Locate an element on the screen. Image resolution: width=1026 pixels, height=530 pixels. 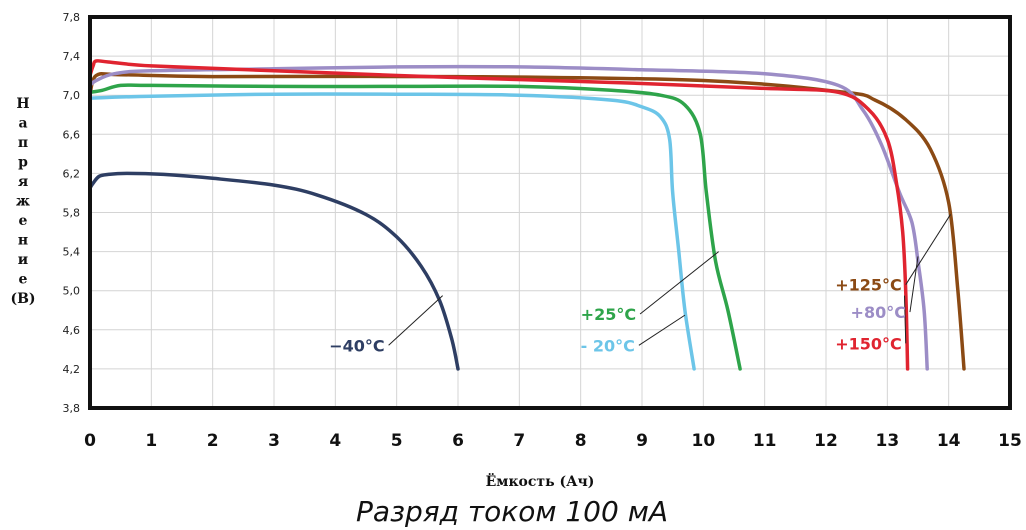
y-tick-label: 5,8 is located at coordinates (72, 213).